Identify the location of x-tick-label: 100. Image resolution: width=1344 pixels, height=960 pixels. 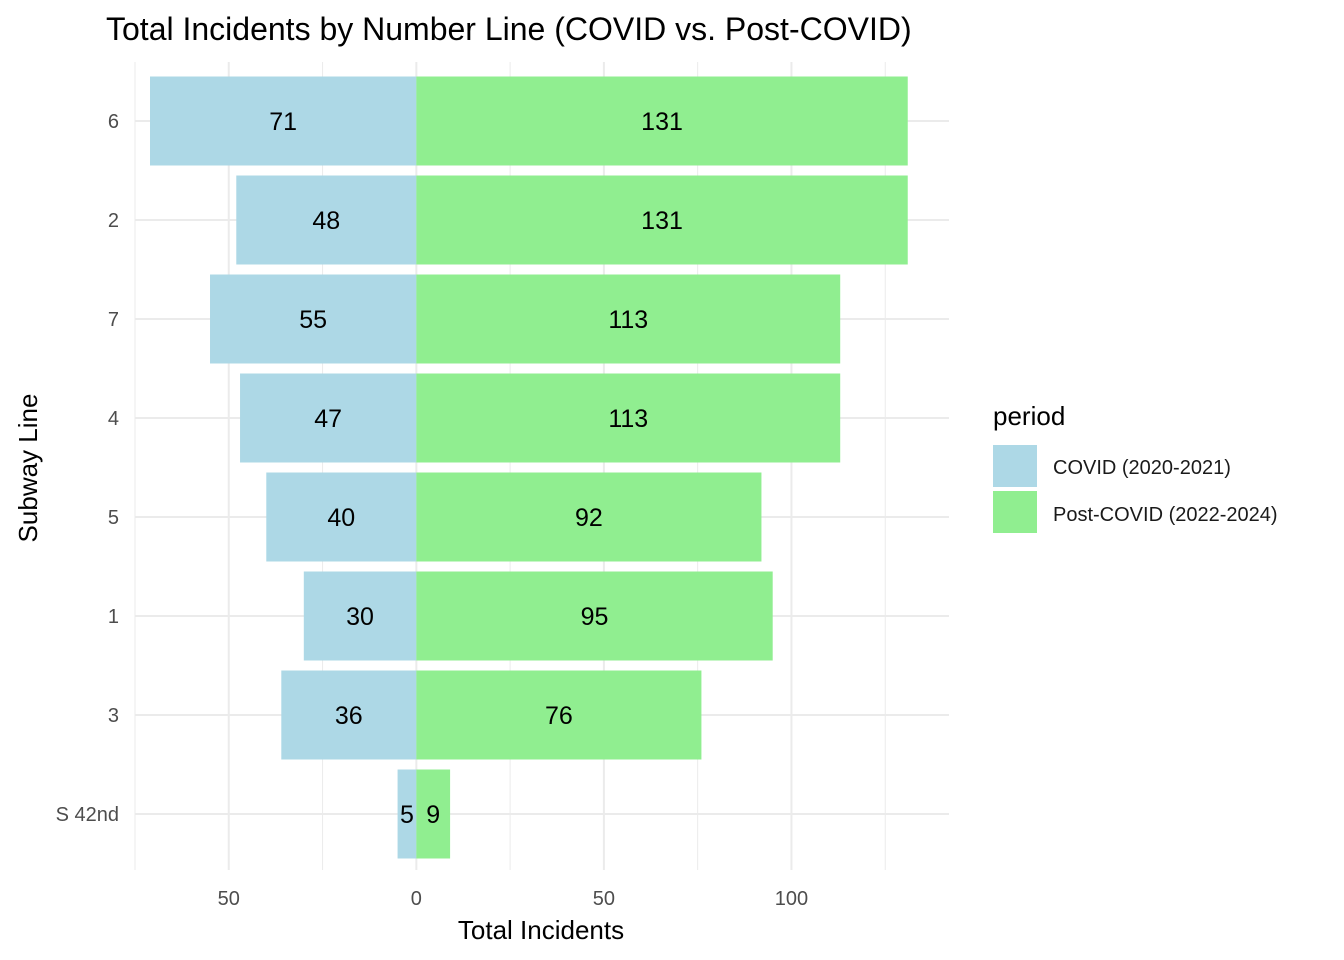
(791, 899).